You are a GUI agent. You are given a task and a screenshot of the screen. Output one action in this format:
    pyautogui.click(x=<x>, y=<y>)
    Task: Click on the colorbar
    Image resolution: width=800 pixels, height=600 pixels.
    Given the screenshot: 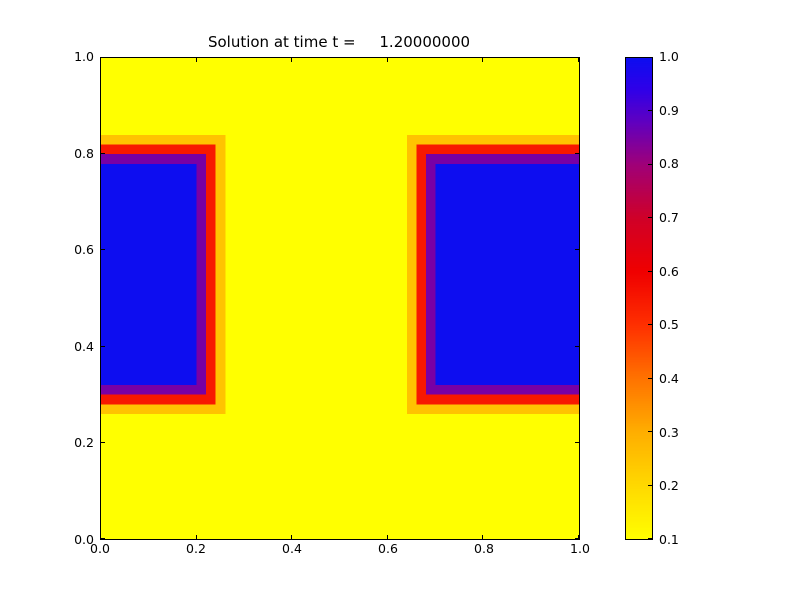 What is the action you would take?
    pyautogui.click(x=639, y=298)
    